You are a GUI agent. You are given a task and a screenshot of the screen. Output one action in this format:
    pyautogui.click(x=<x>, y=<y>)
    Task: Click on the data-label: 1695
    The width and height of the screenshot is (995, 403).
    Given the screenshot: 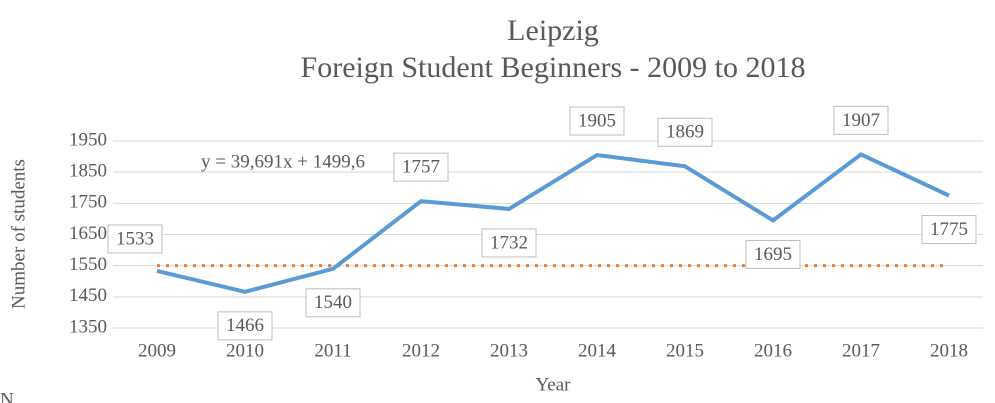 What is the action you would take?
    pyautogui.click(x=773, y=254)
    